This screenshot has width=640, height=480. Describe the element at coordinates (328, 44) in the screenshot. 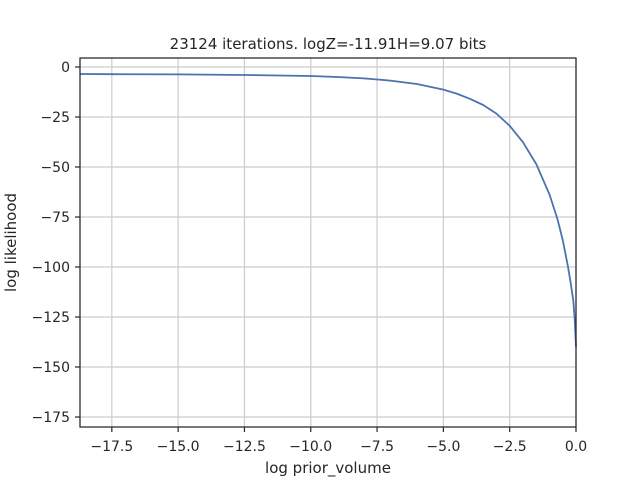

I see `chart-title: 23124 iterations. logZ=-11.91H=9.07 bits` at that location.